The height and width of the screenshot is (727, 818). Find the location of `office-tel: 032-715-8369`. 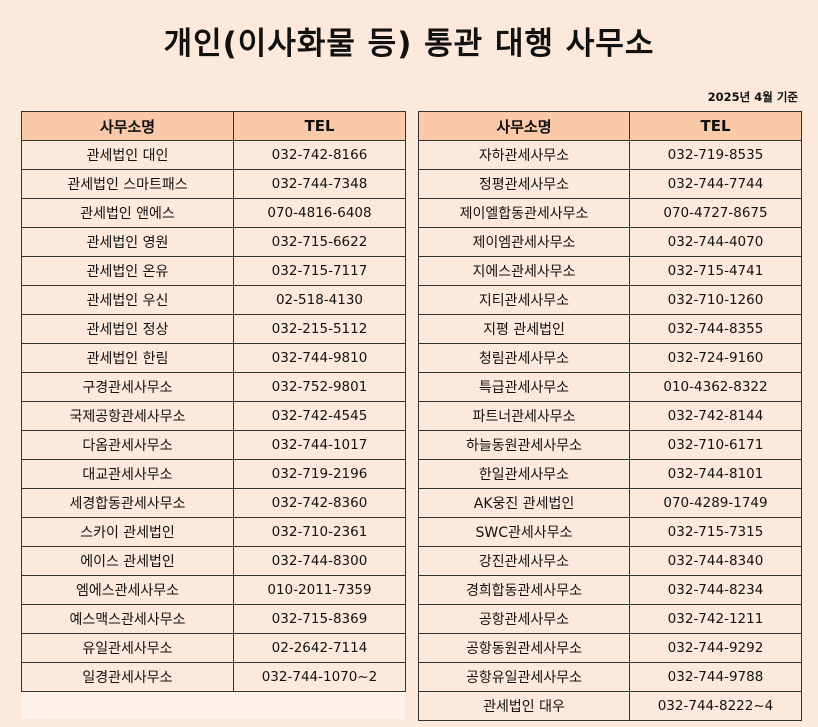

office-tel: 032-715-8369 is located at coordinates (319, 619).